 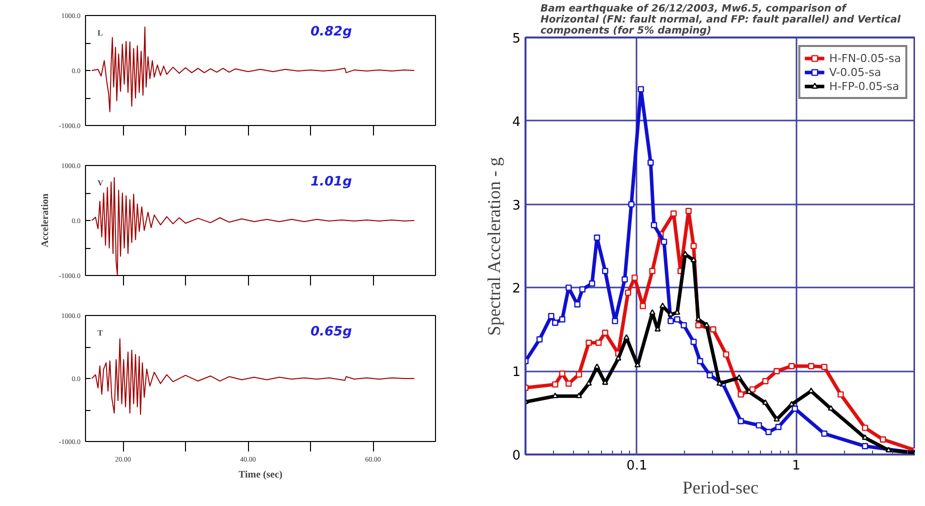 I want to click on chart-title: Bam earthquake of 26/12/2003, Mw6.5, comparison of Horizontal (FN: fault normal, and FP: fault parallel) and Vertical components (for 5% damping), so click(x=721, y=20).